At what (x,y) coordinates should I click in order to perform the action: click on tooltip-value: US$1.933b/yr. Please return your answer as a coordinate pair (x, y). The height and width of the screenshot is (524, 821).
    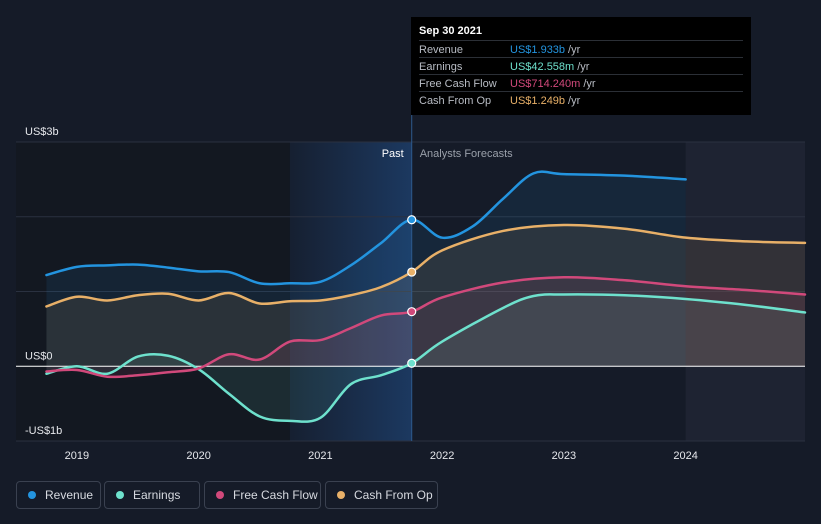
    Looking at the image, I should click on (545, 50).